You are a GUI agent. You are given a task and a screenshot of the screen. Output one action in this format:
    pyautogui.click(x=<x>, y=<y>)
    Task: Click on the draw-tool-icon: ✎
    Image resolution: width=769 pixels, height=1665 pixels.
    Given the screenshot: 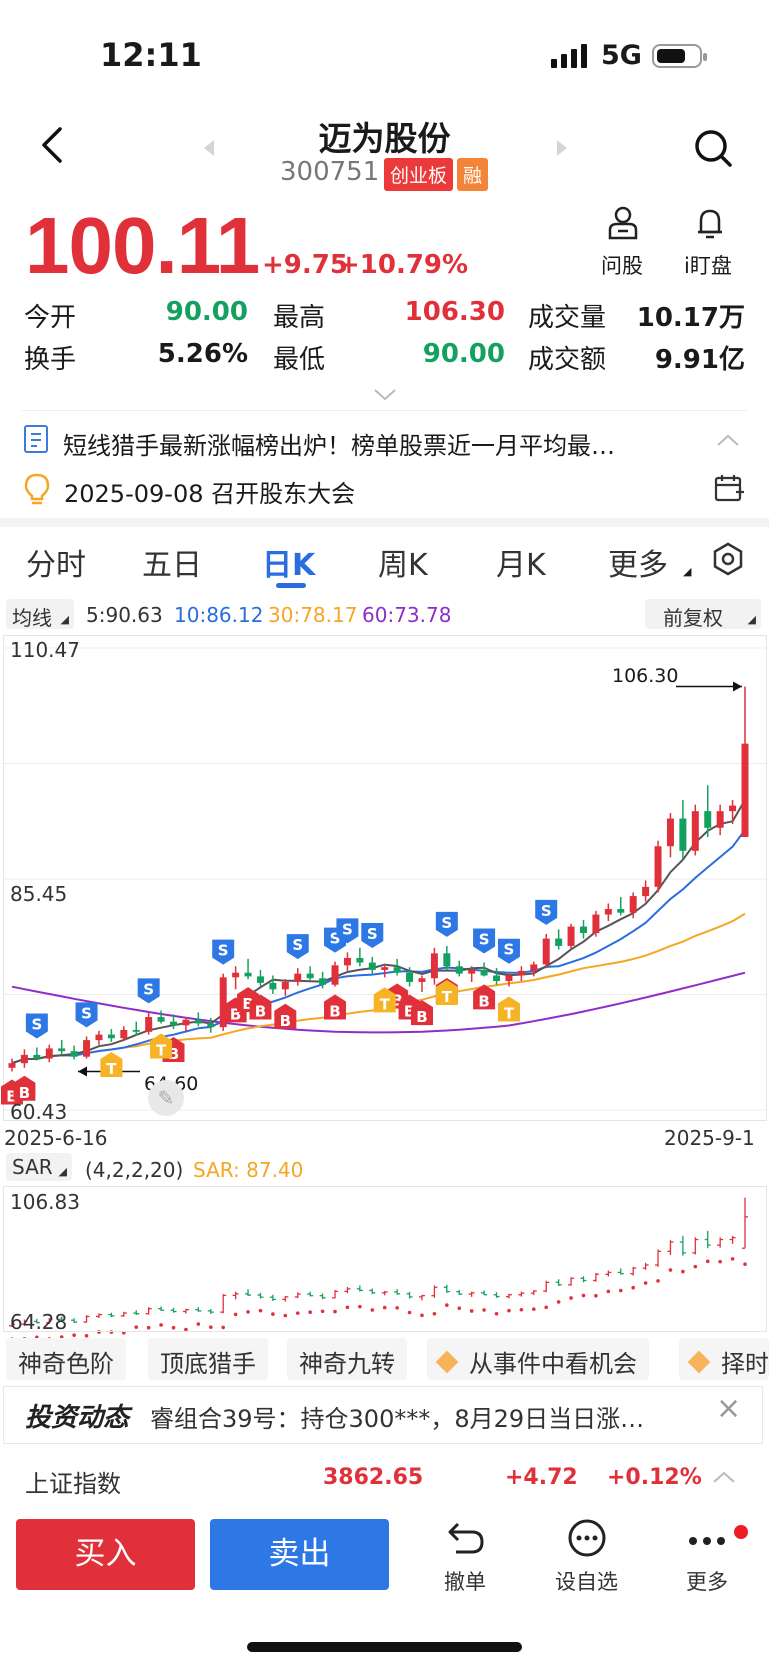 What is the action you would take?
    pyautogui.click(x=166, y=1098)
    